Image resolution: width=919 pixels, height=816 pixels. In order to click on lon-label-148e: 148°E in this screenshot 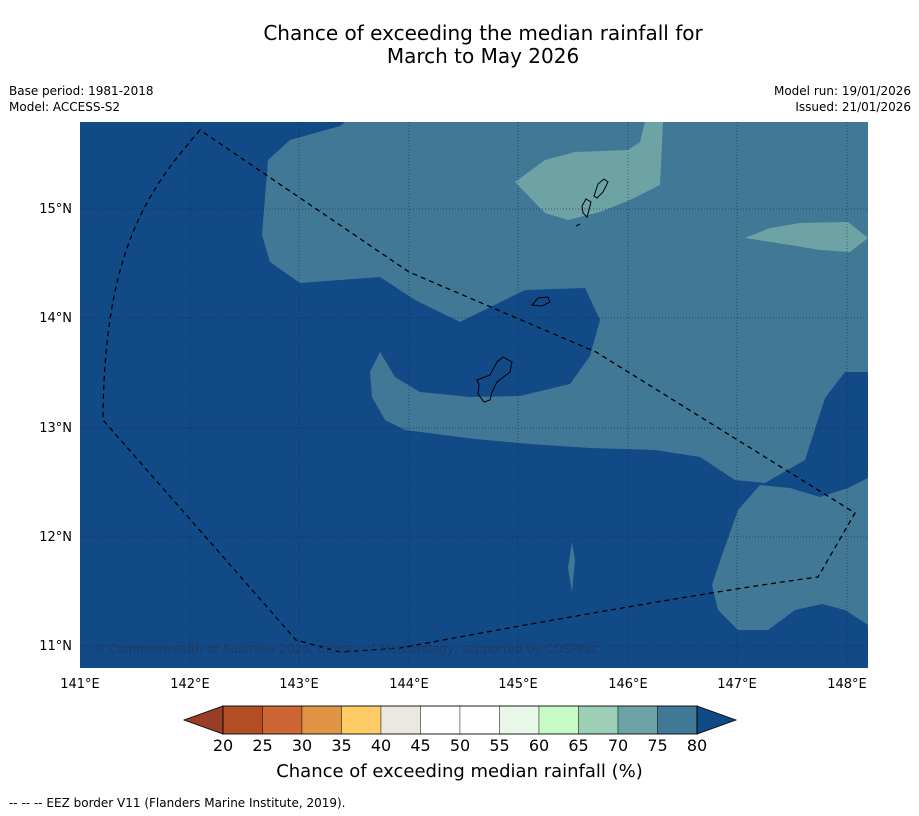, I will do `click(847, 684)`.